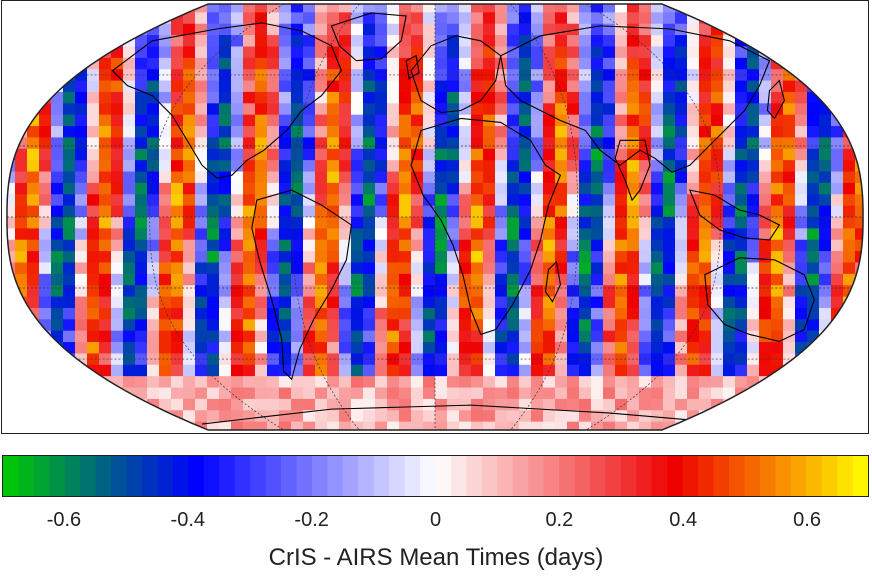  Describe the element at coordinates (216, 217) in the screenshot. I see `meridian-line` at that location.